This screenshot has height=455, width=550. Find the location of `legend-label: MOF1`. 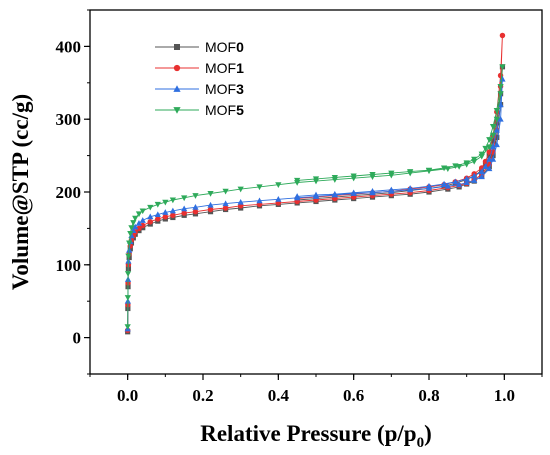

legend-label: MOF1 is located at coordinates (224, 68).